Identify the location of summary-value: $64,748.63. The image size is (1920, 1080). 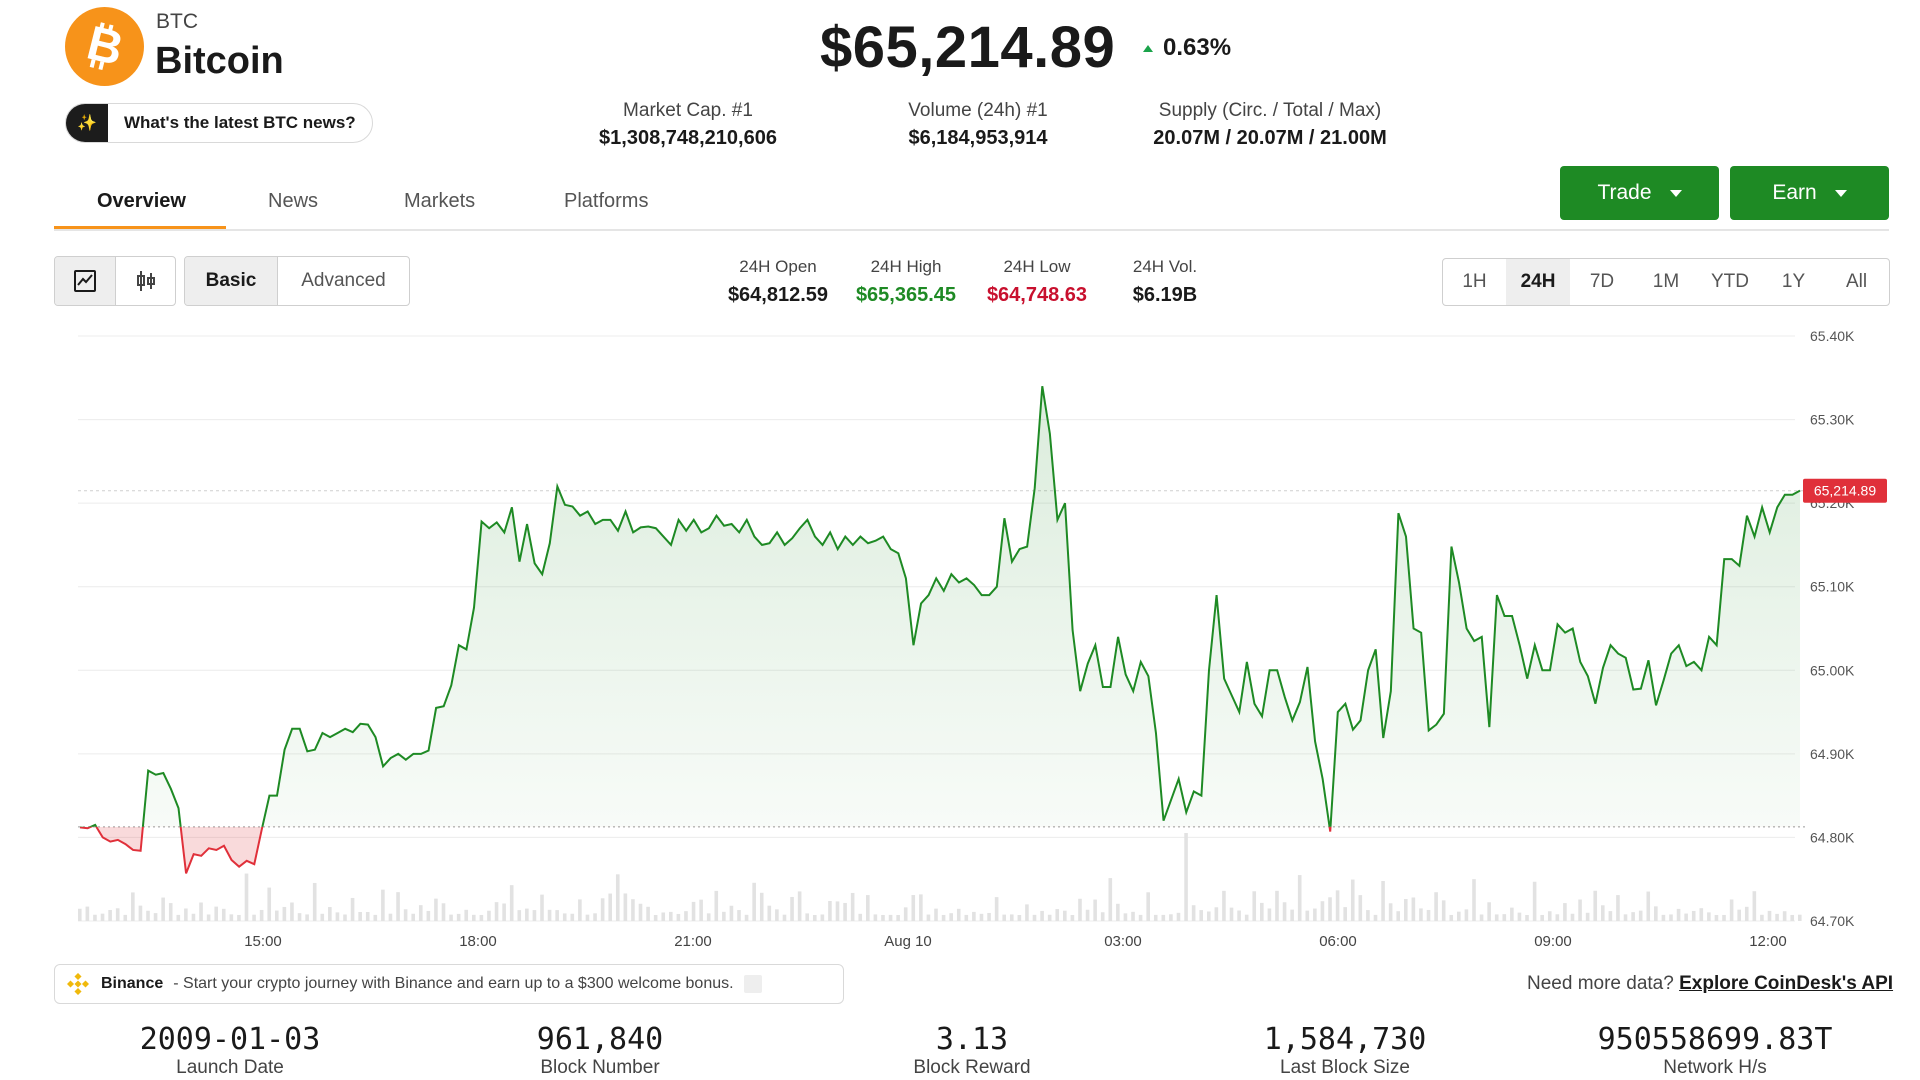
(1037, 295).